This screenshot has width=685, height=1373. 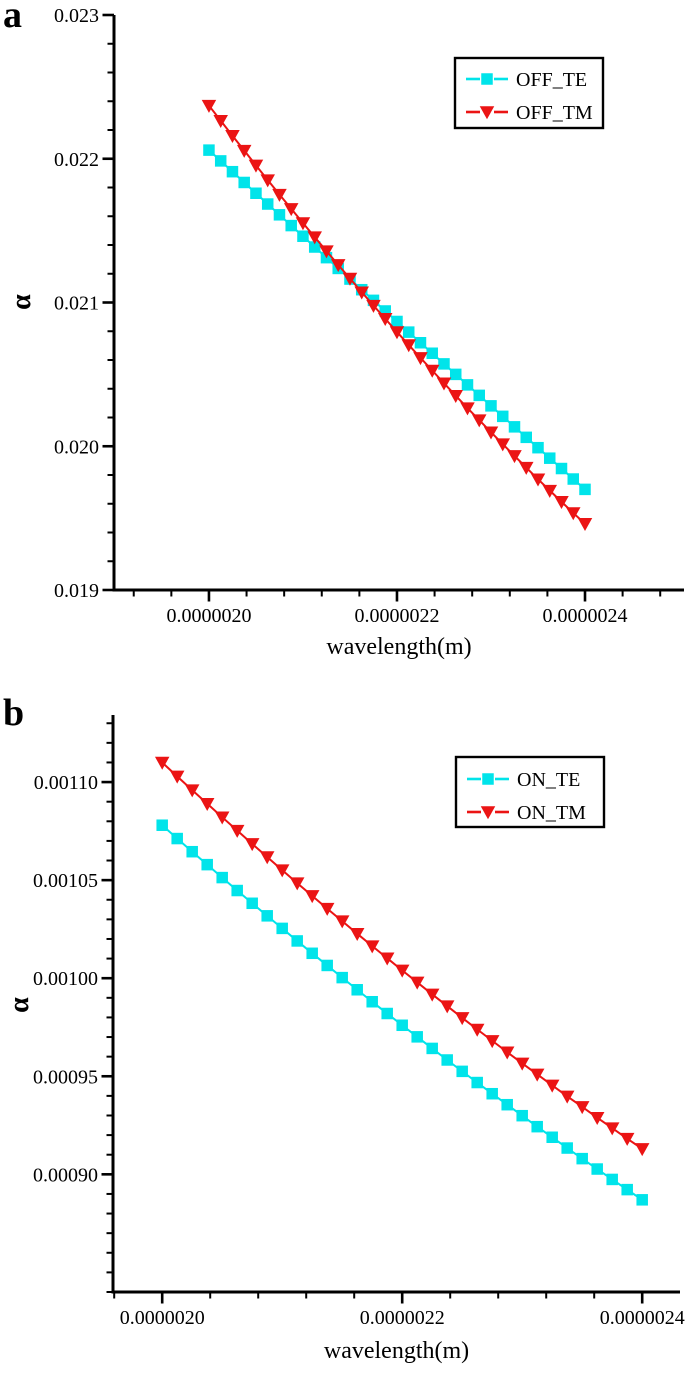 I want to click on y-tick-label: 0.022, so click(x=76, y=160).